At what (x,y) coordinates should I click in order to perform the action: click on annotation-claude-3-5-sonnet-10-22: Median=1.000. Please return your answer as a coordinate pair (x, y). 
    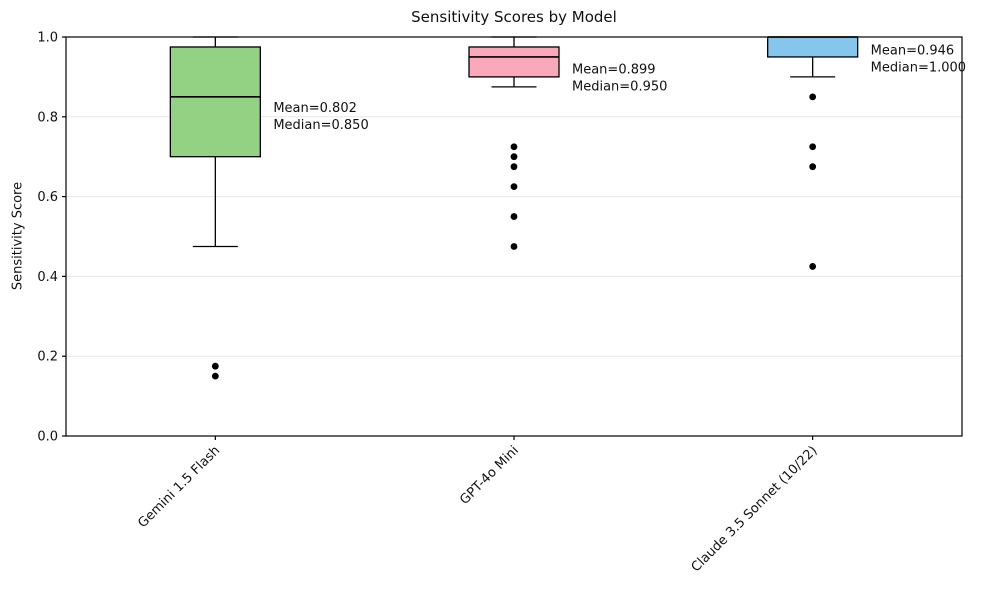
    Looking at the image, I should click on (918, 68).